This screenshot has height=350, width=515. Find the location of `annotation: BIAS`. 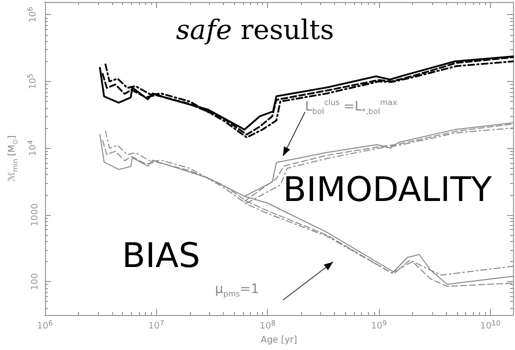

annotation: BIAS is located at coordinates (161, 256).